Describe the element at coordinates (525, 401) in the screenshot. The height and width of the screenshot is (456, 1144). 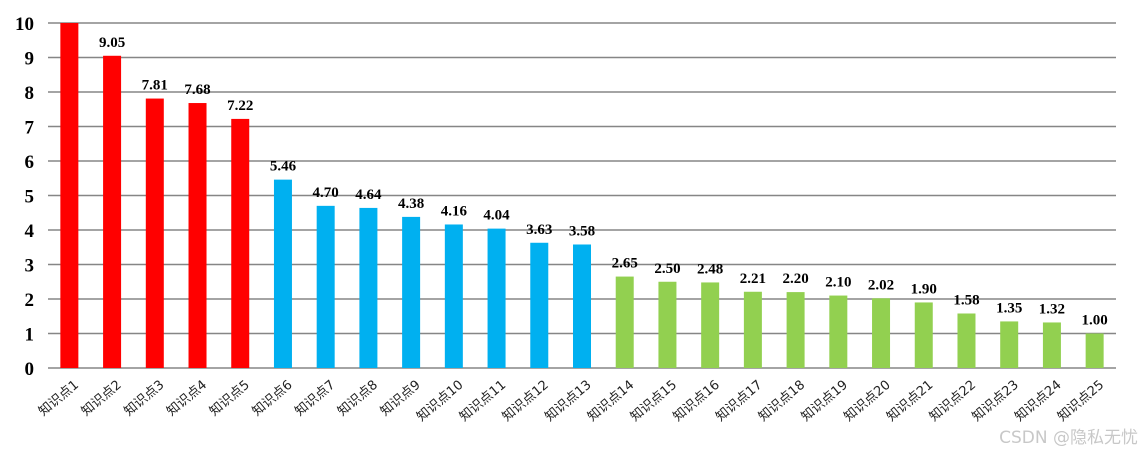
I see `x-tick-label: 知识点12` at that location.